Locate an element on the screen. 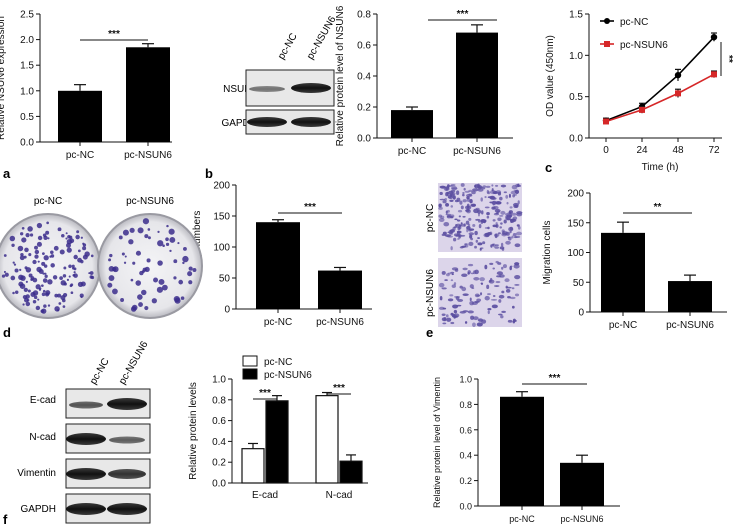 The image size is (741, 527). y-tick-label: 50 is located at coordinates (225, 279).